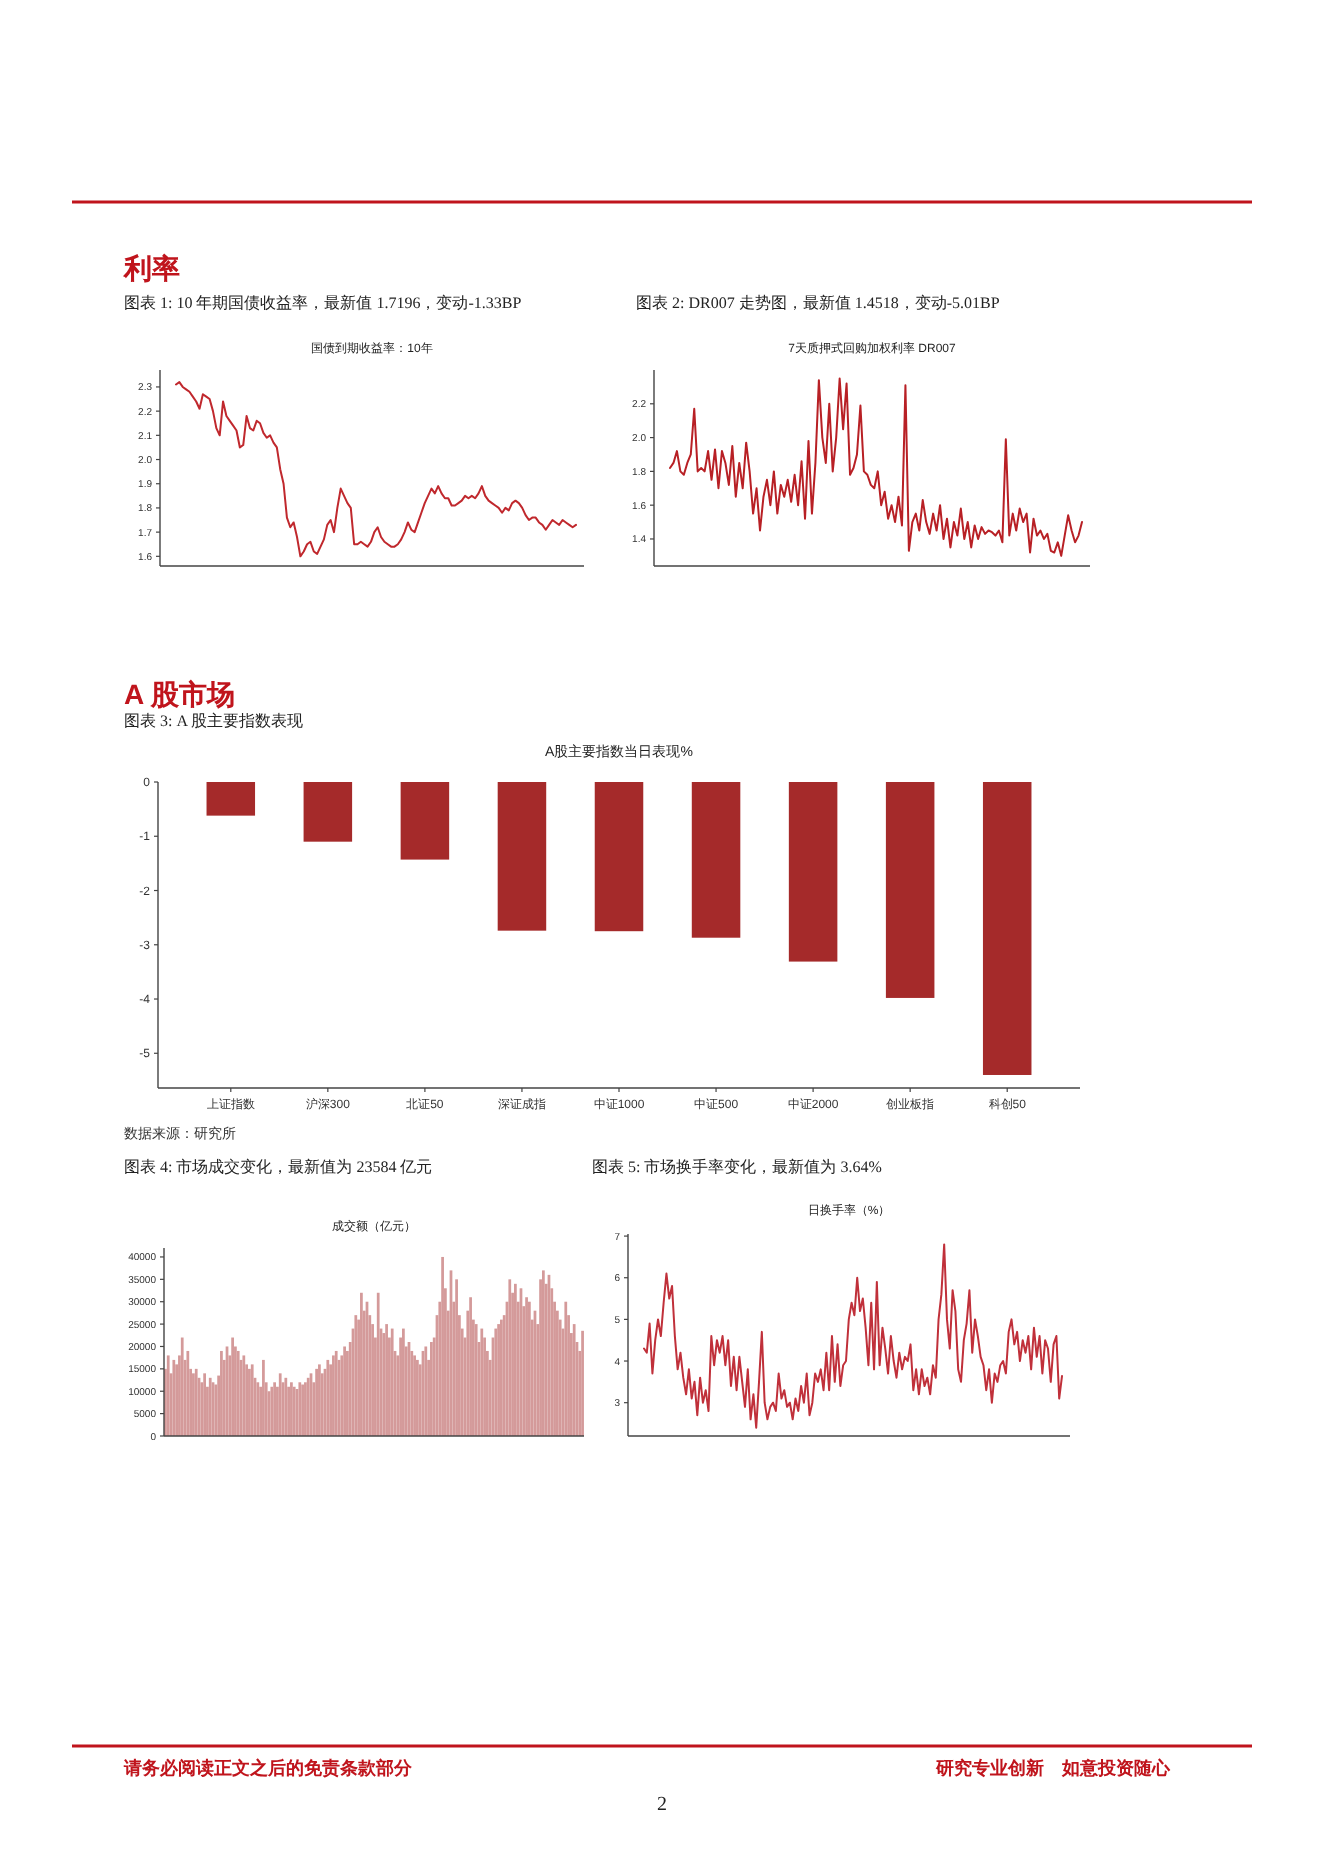 This screenshot has width=1324, height=1872. I want to click on chart-subtitle: 图表 1: 10 年期国债收益率，最新值 1.7196，变动-1.33BP, so click(323, 303).